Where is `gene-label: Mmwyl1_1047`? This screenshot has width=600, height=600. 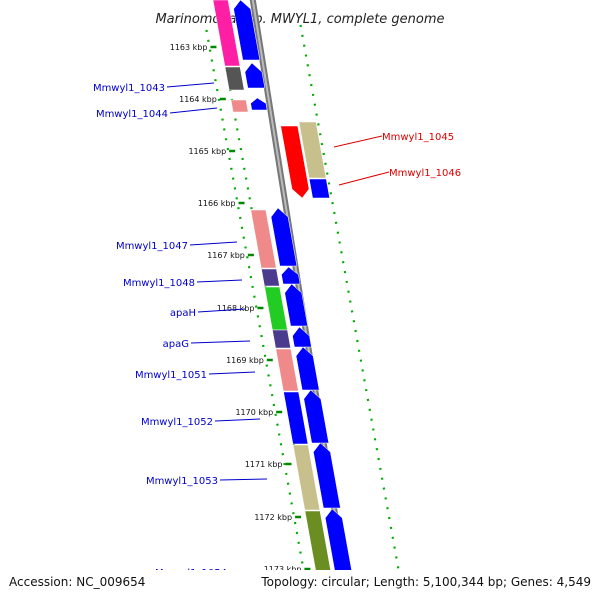 gene-label: Mmwyl1_1047 is located at coordinates (152, 246).